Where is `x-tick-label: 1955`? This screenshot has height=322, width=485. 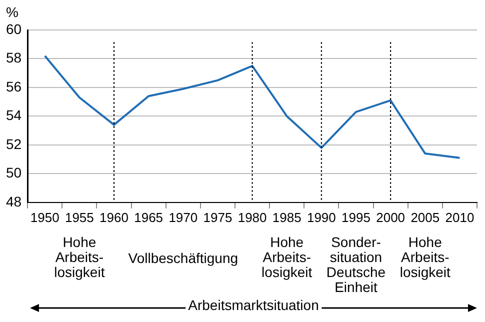
x-tick-label: 1955 is located at coordinates (79, 217).